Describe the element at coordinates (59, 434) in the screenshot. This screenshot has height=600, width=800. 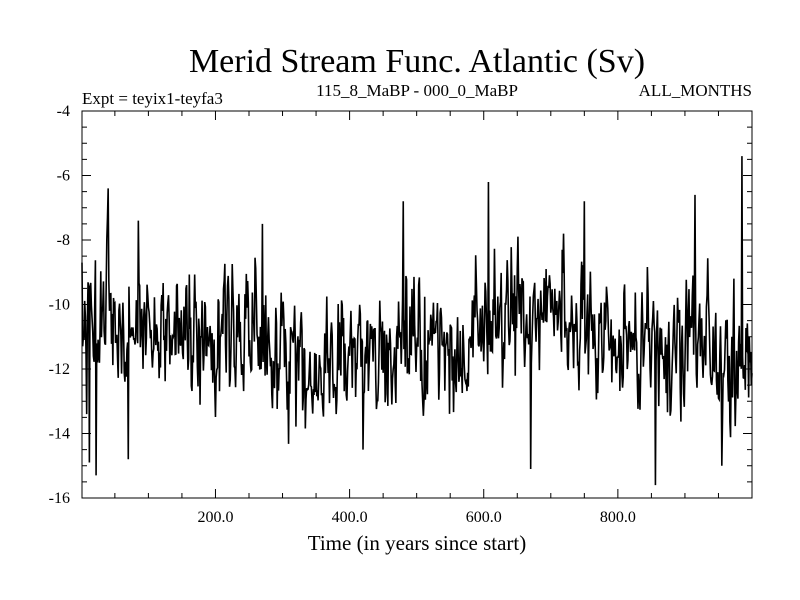
I see `y-tick-label: -14` at that location.